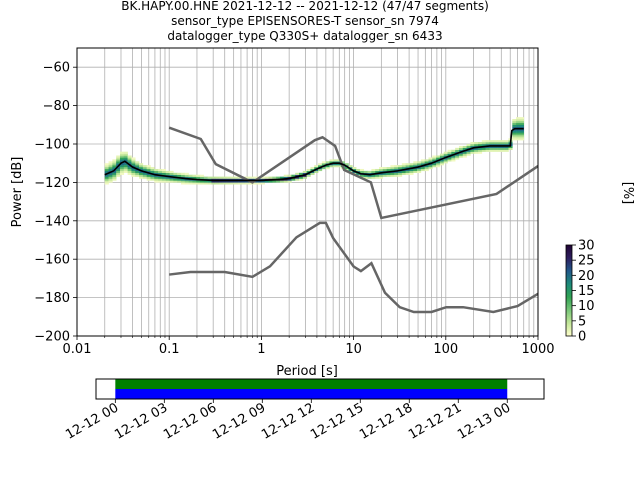  I want to click on y-tick-label: −200, so click(52, 337).